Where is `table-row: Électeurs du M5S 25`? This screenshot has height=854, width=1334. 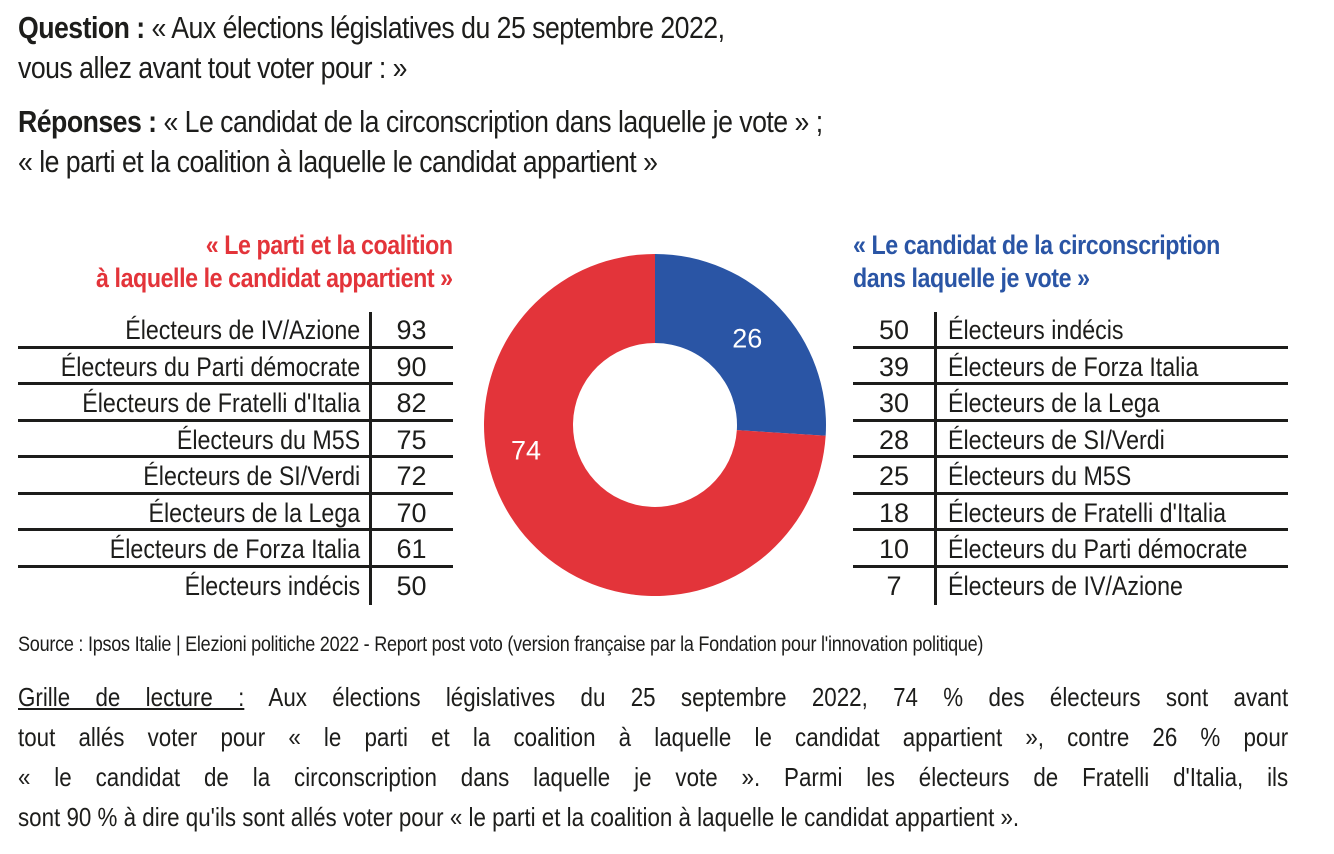 table-row: Électeurs du M5S 25 is located at coordinates (1070, 476).